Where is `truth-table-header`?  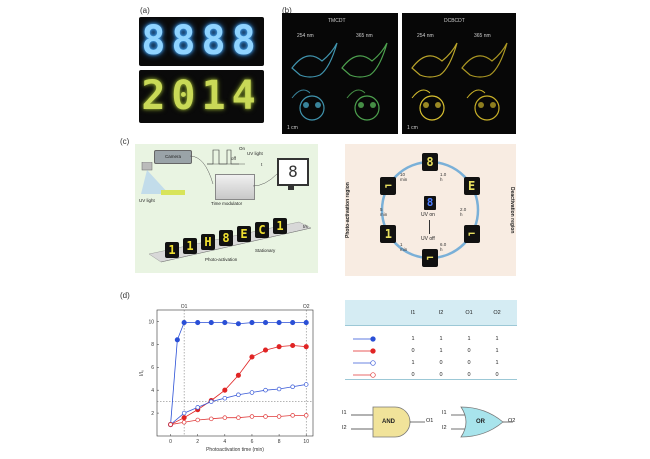 truth-table-header is located at coordinates (431, 313).